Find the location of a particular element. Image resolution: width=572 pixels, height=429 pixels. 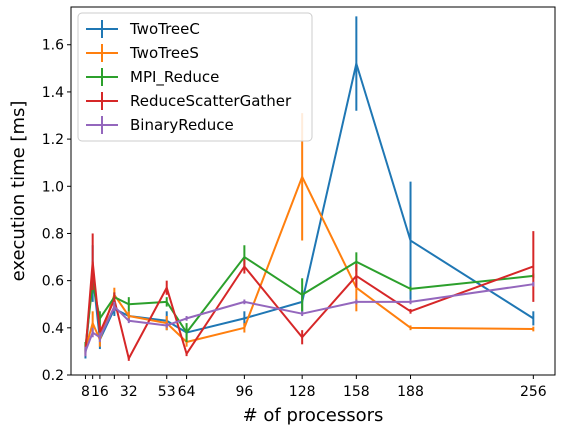

x-tick-label: 128 is located at coordinates (302, 392).